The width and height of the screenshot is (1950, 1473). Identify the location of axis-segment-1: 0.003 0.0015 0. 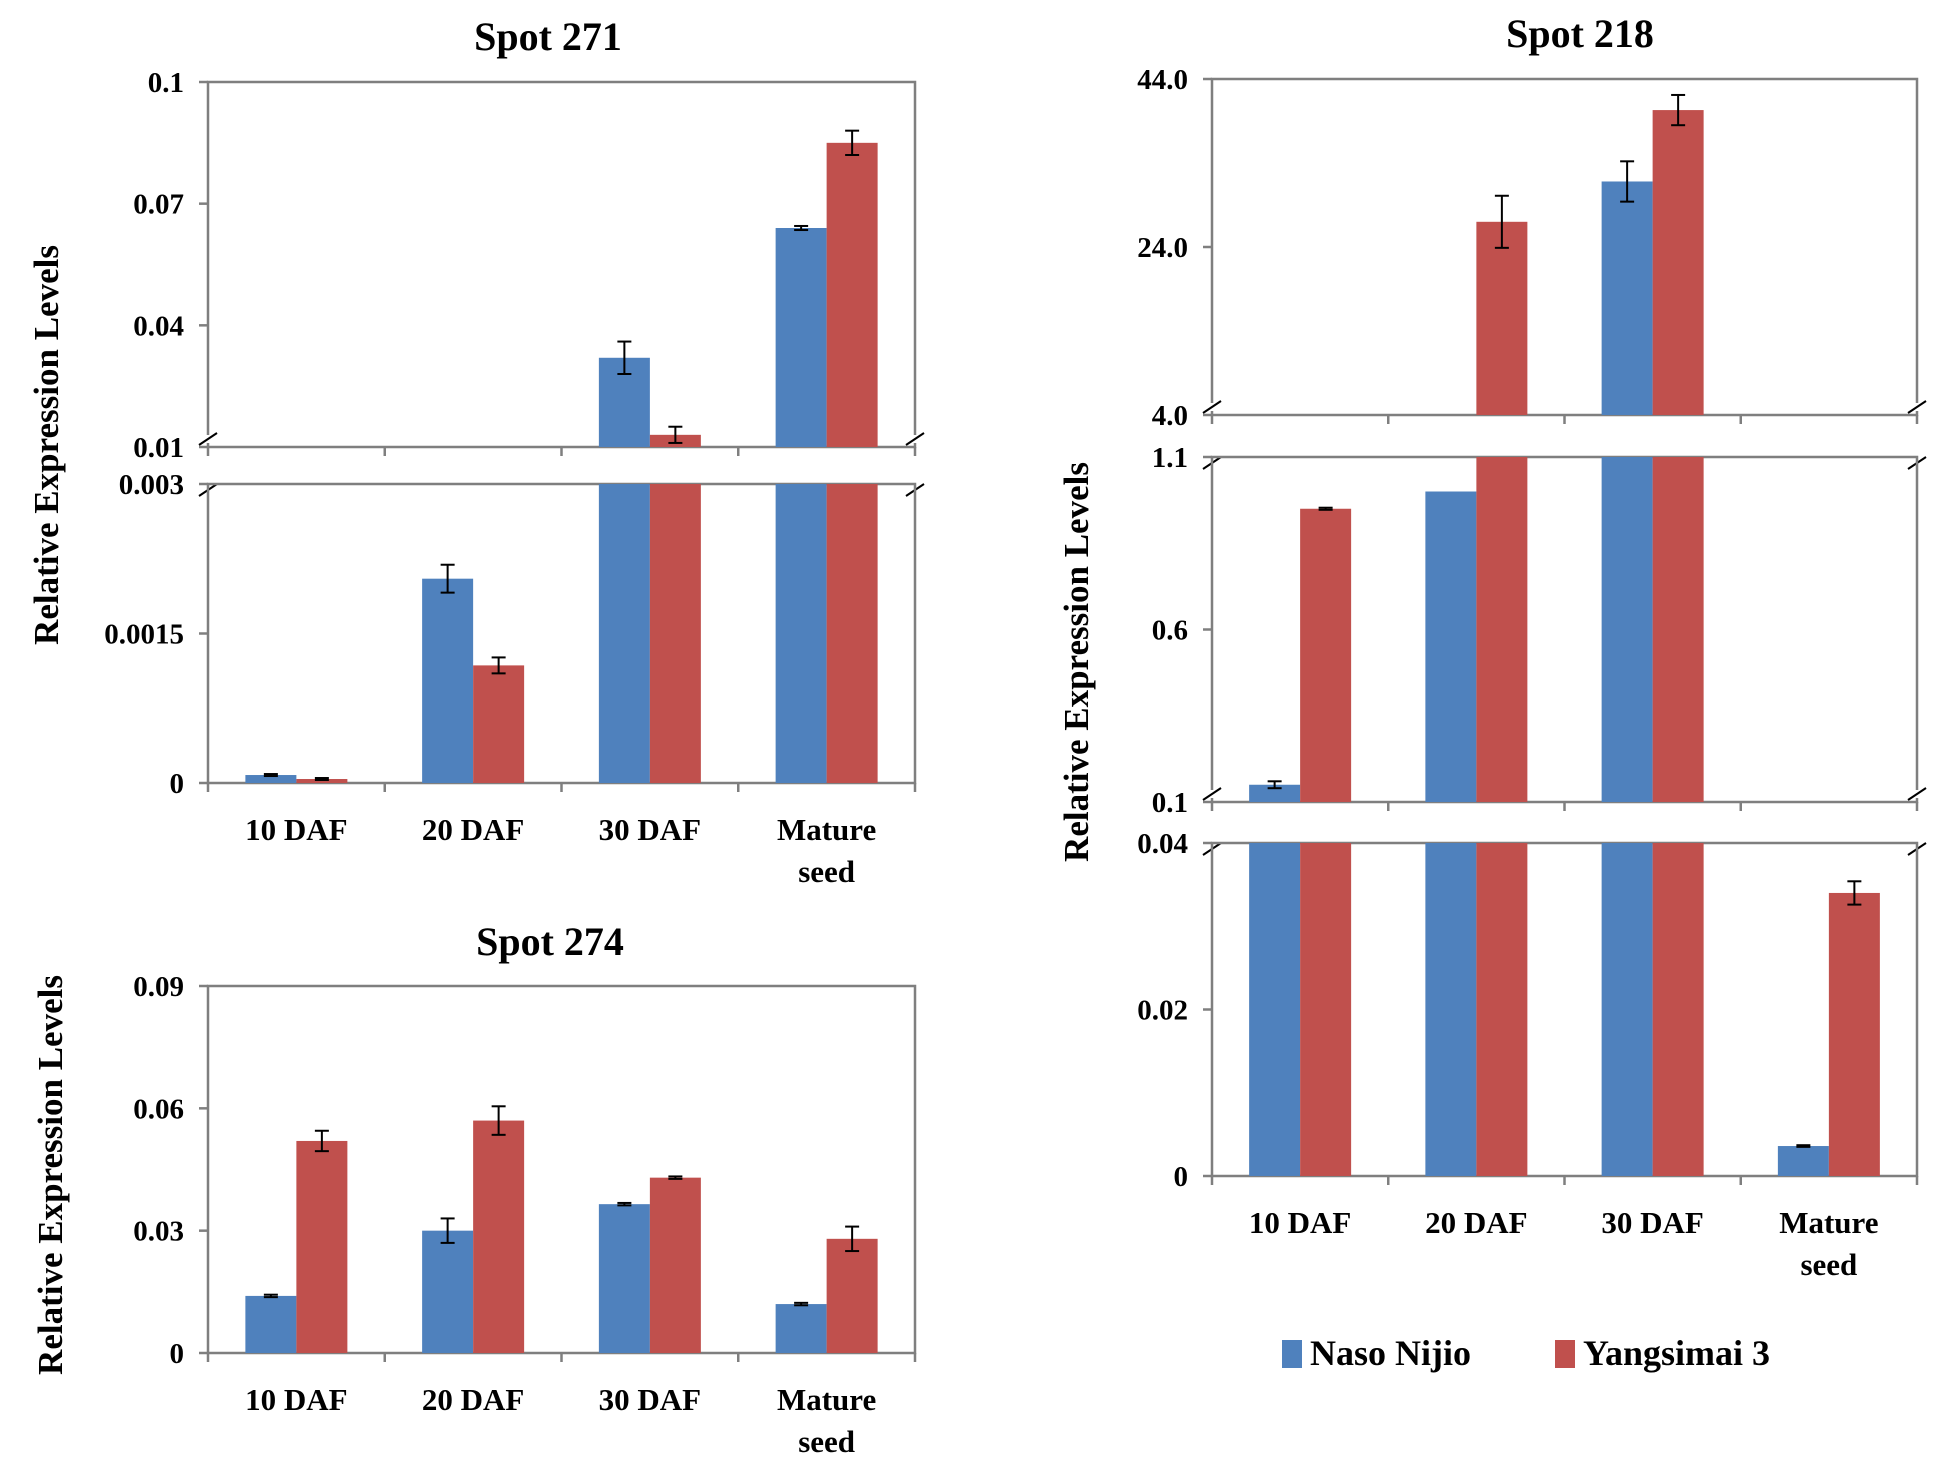
(510, 634).